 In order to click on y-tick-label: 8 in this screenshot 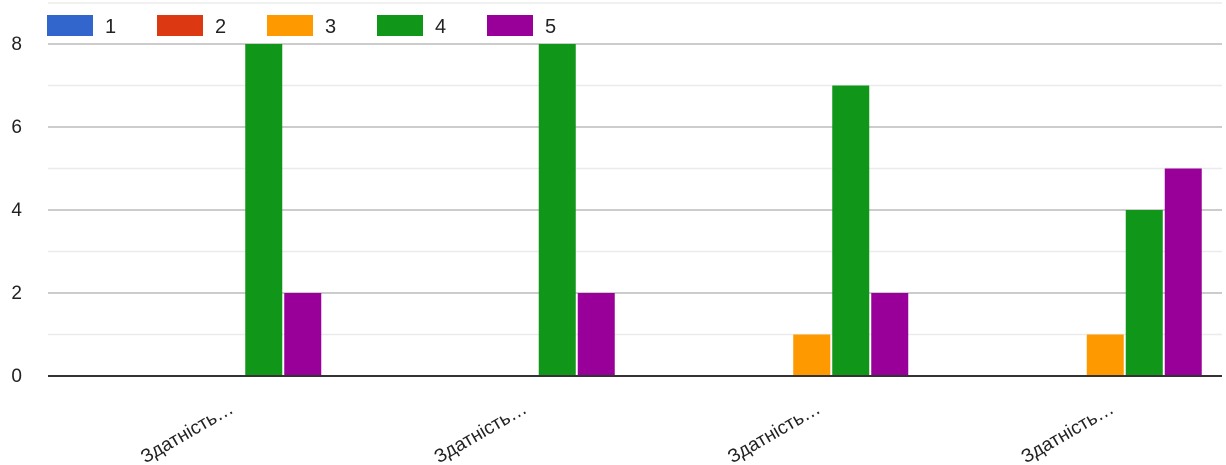, I will do `click(16, 44)`.